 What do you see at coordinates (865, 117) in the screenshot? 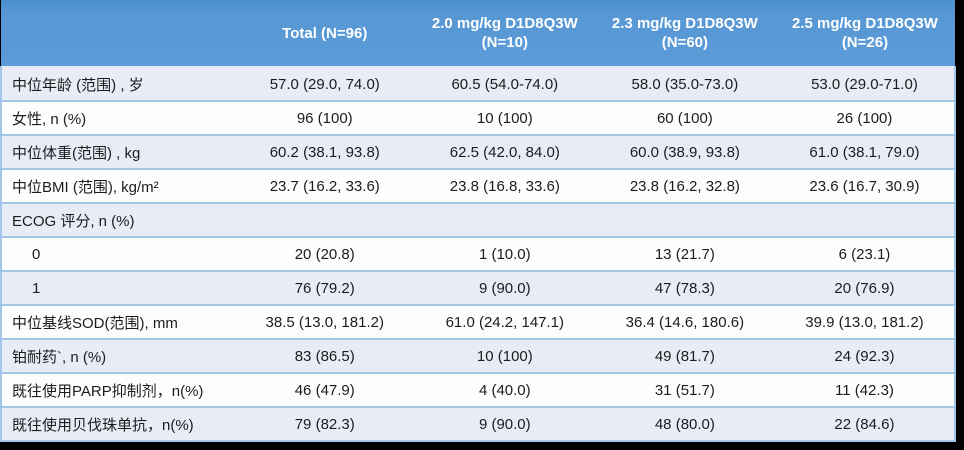
I see `cell-value: 26 (100)` at bounding box center [865, 117].